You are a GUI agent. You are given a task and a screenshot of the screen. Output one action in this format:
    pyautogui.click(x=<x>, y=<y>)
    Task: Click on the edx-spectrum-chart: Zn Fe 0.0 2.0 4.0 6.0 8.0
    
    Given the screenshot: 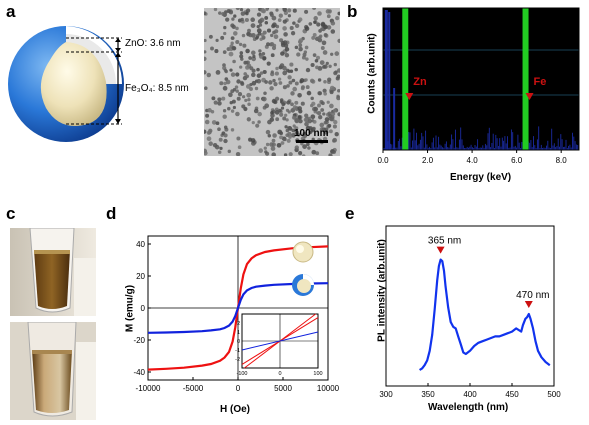 What is the action you would take?
    pyautogui.click(x=478, y=86)
    